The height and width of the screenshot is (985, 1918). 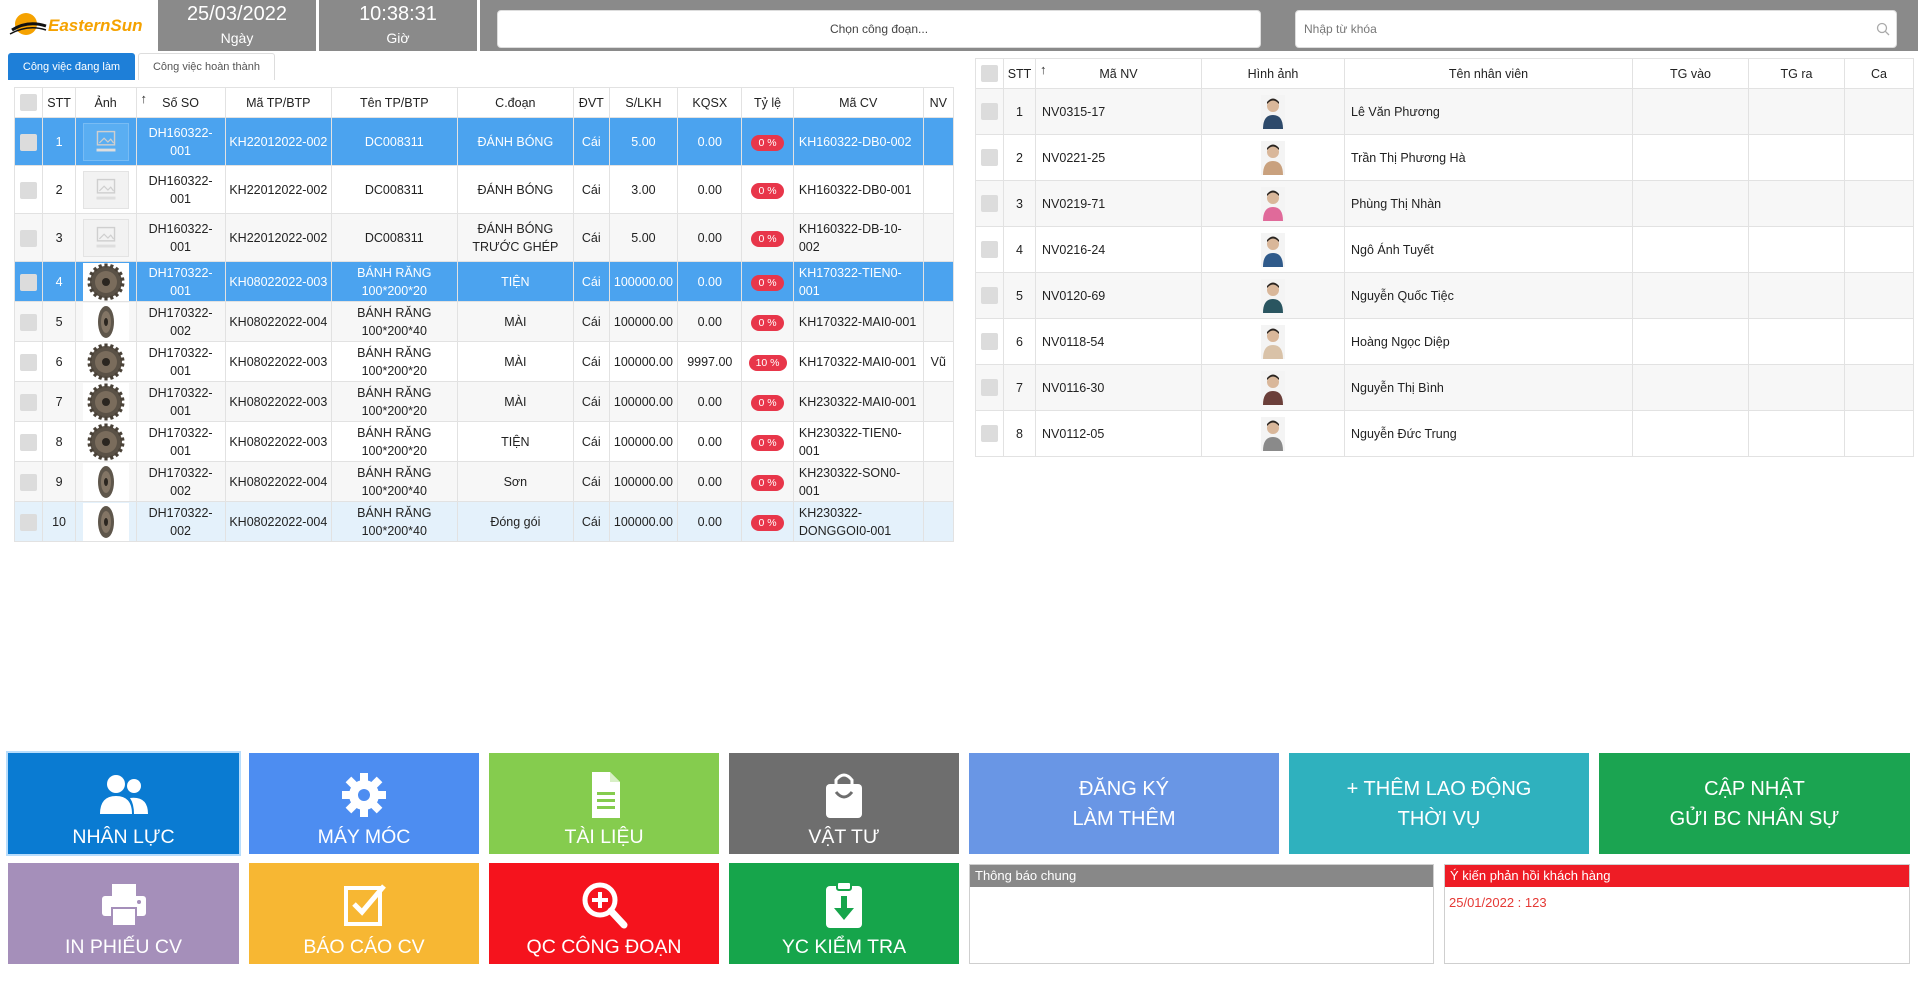 What do you see at coordinates (591, 102) in the screenshot?
I see `col-dvt: ĐVT` at bounding box center [591, 102].